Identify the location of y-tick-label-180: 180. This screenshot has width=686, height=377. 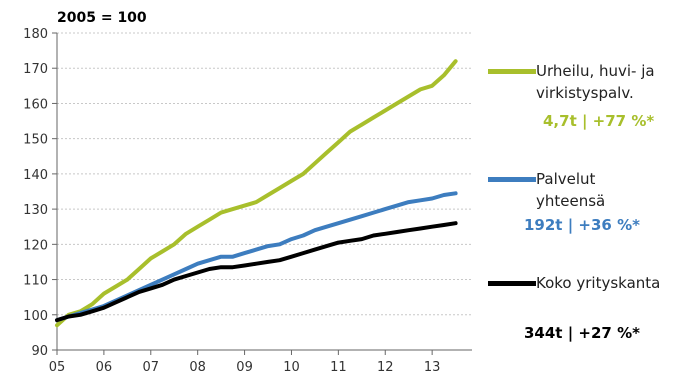
(35, 34).